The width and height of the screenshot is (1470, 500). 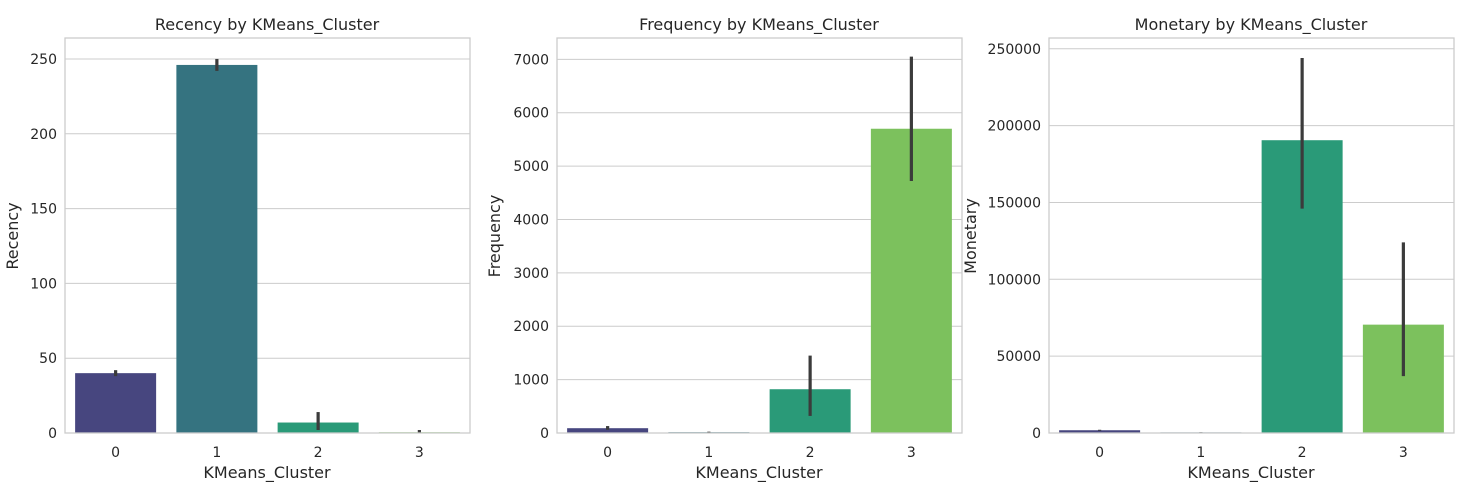 What do you see at coordinates (531, 327) in the screenshot?
I see `y-tick-label: 2000` at bounding box center [531, 327].